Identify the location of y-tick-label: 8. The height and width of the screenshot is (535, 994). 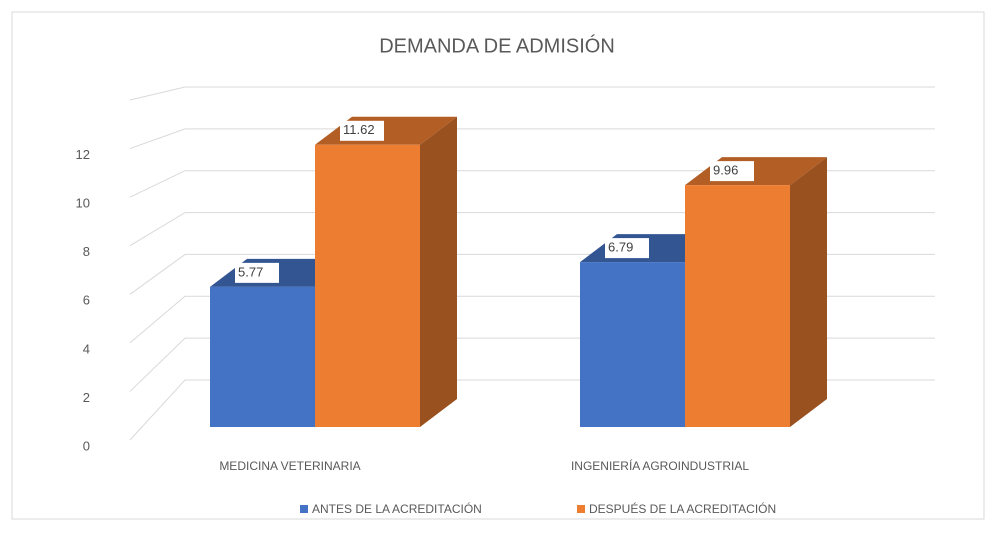
(86, 251).